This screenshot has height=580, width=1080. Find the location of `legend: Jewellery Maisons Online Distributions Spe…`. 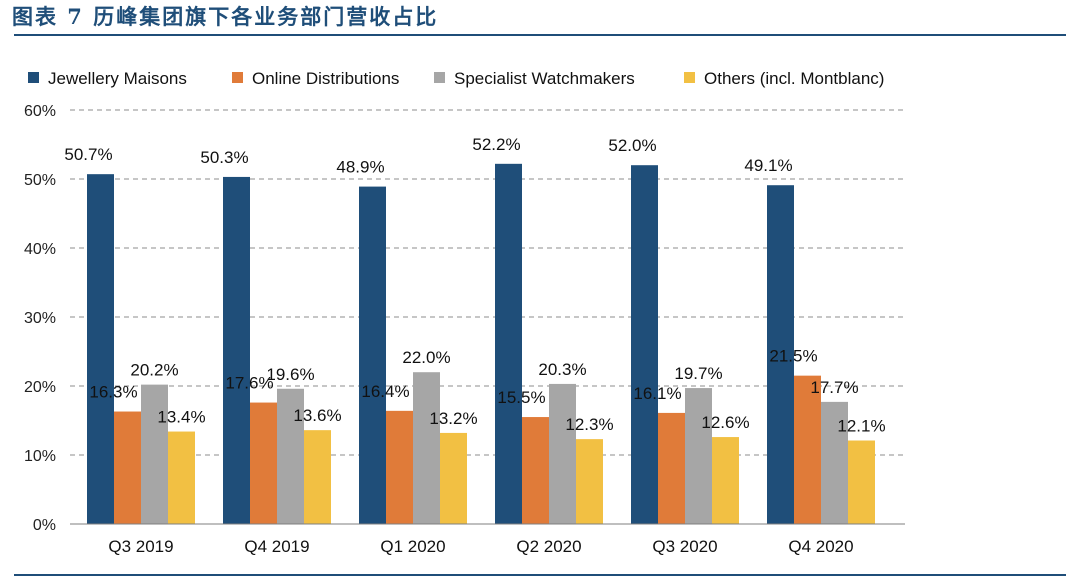

legend: Jewellery Maisons Online Distributions Spe… is located at coordinates (456, 78).